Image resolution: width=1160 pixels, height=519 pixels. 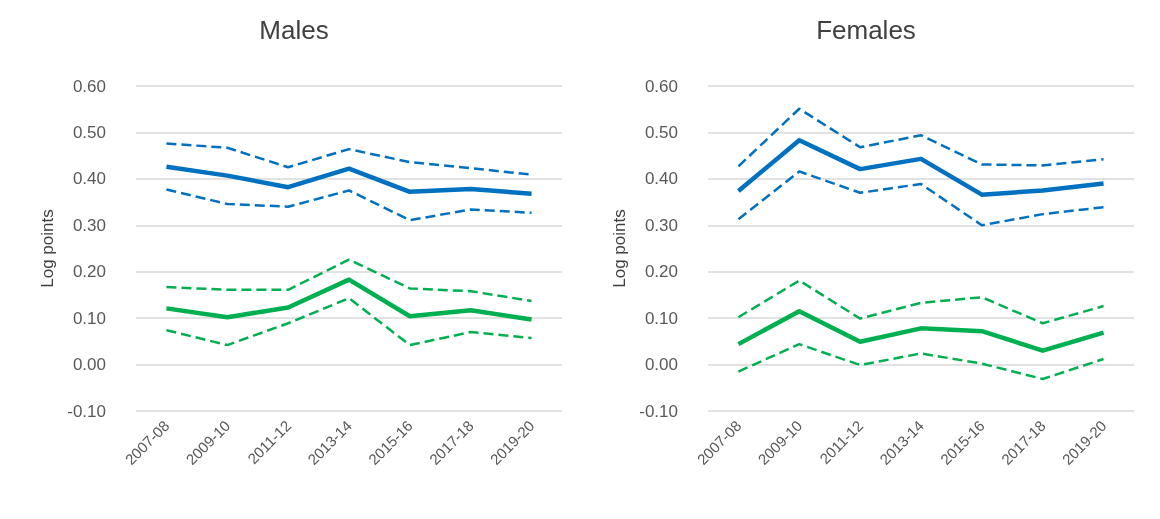 I want to click on chart-title: Females, so click(x=866, y=30).